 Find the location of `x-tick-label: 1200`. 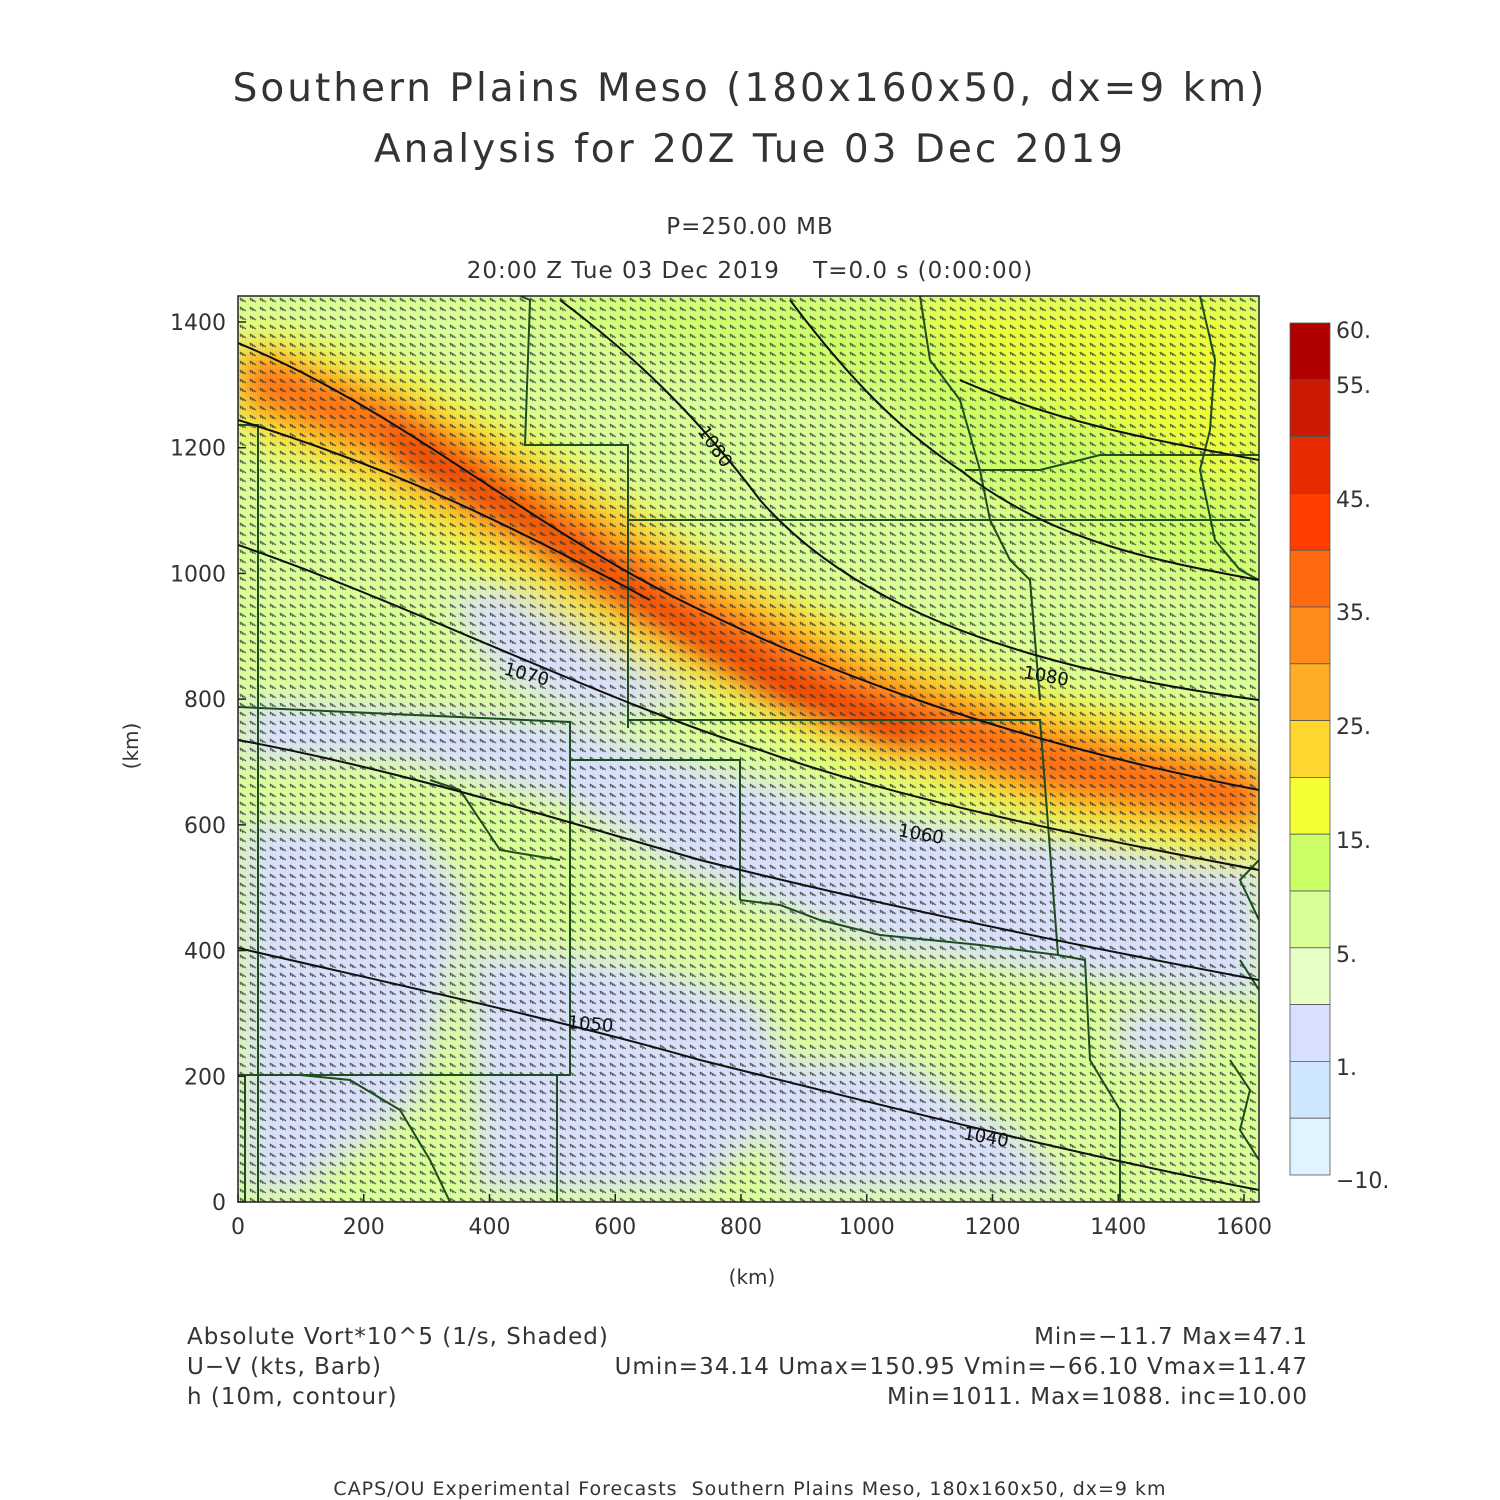

x-tick-label: 1200 is located at coordinates (993, 1227).